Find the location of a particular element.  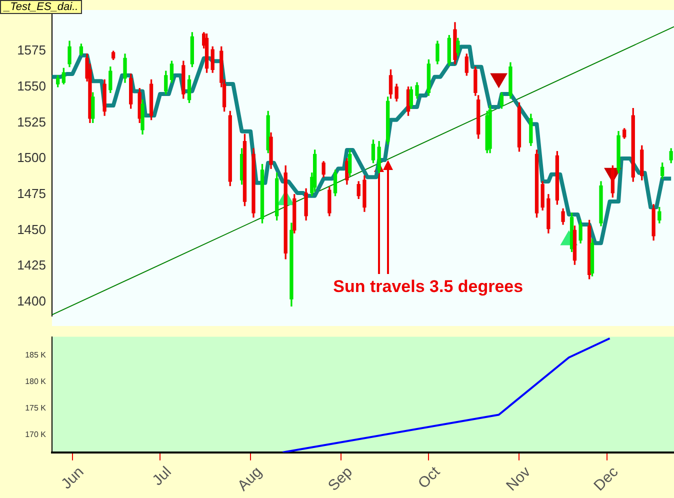

x-tick-label: Sep is located at coordinates (340, 479).